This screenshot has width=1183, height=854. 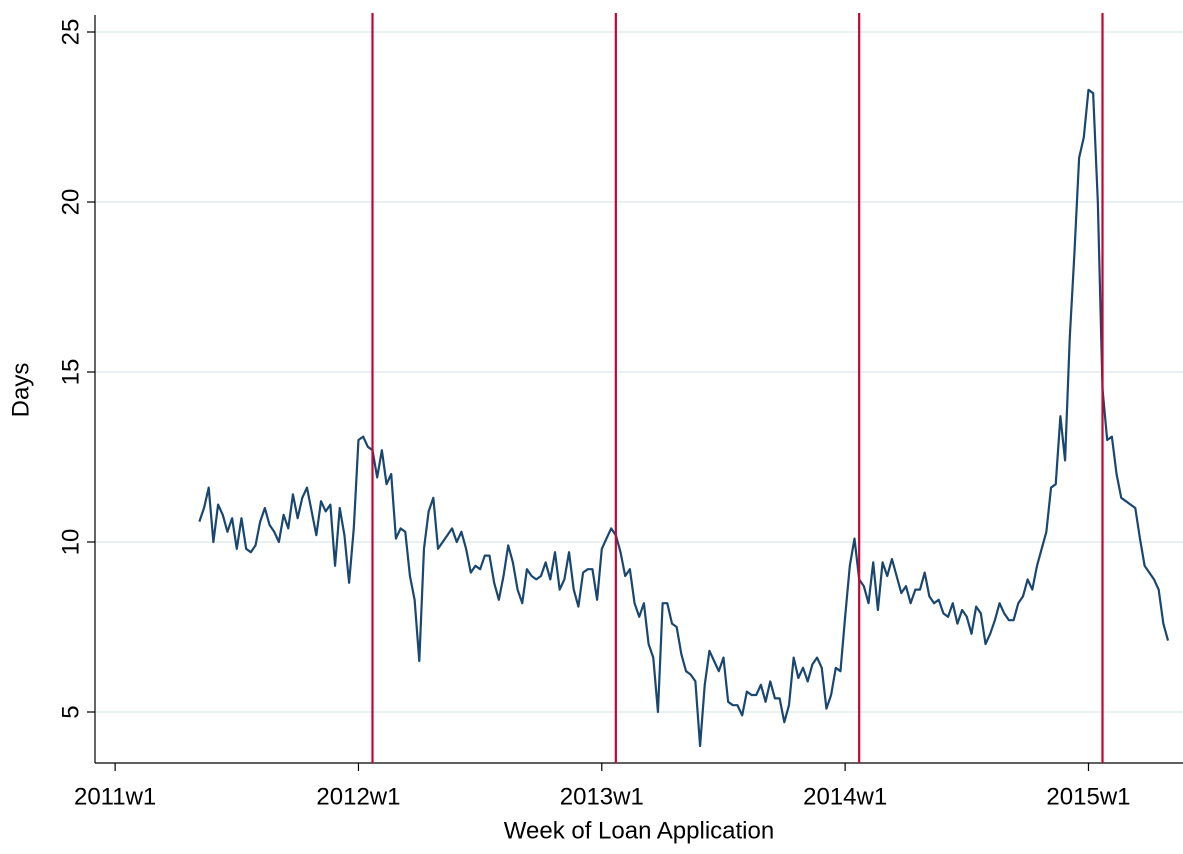 What do you see at coordinates (70, 32) in the screenshot?
I see `y-tick-label: 25` at bounding box center [70, 32].